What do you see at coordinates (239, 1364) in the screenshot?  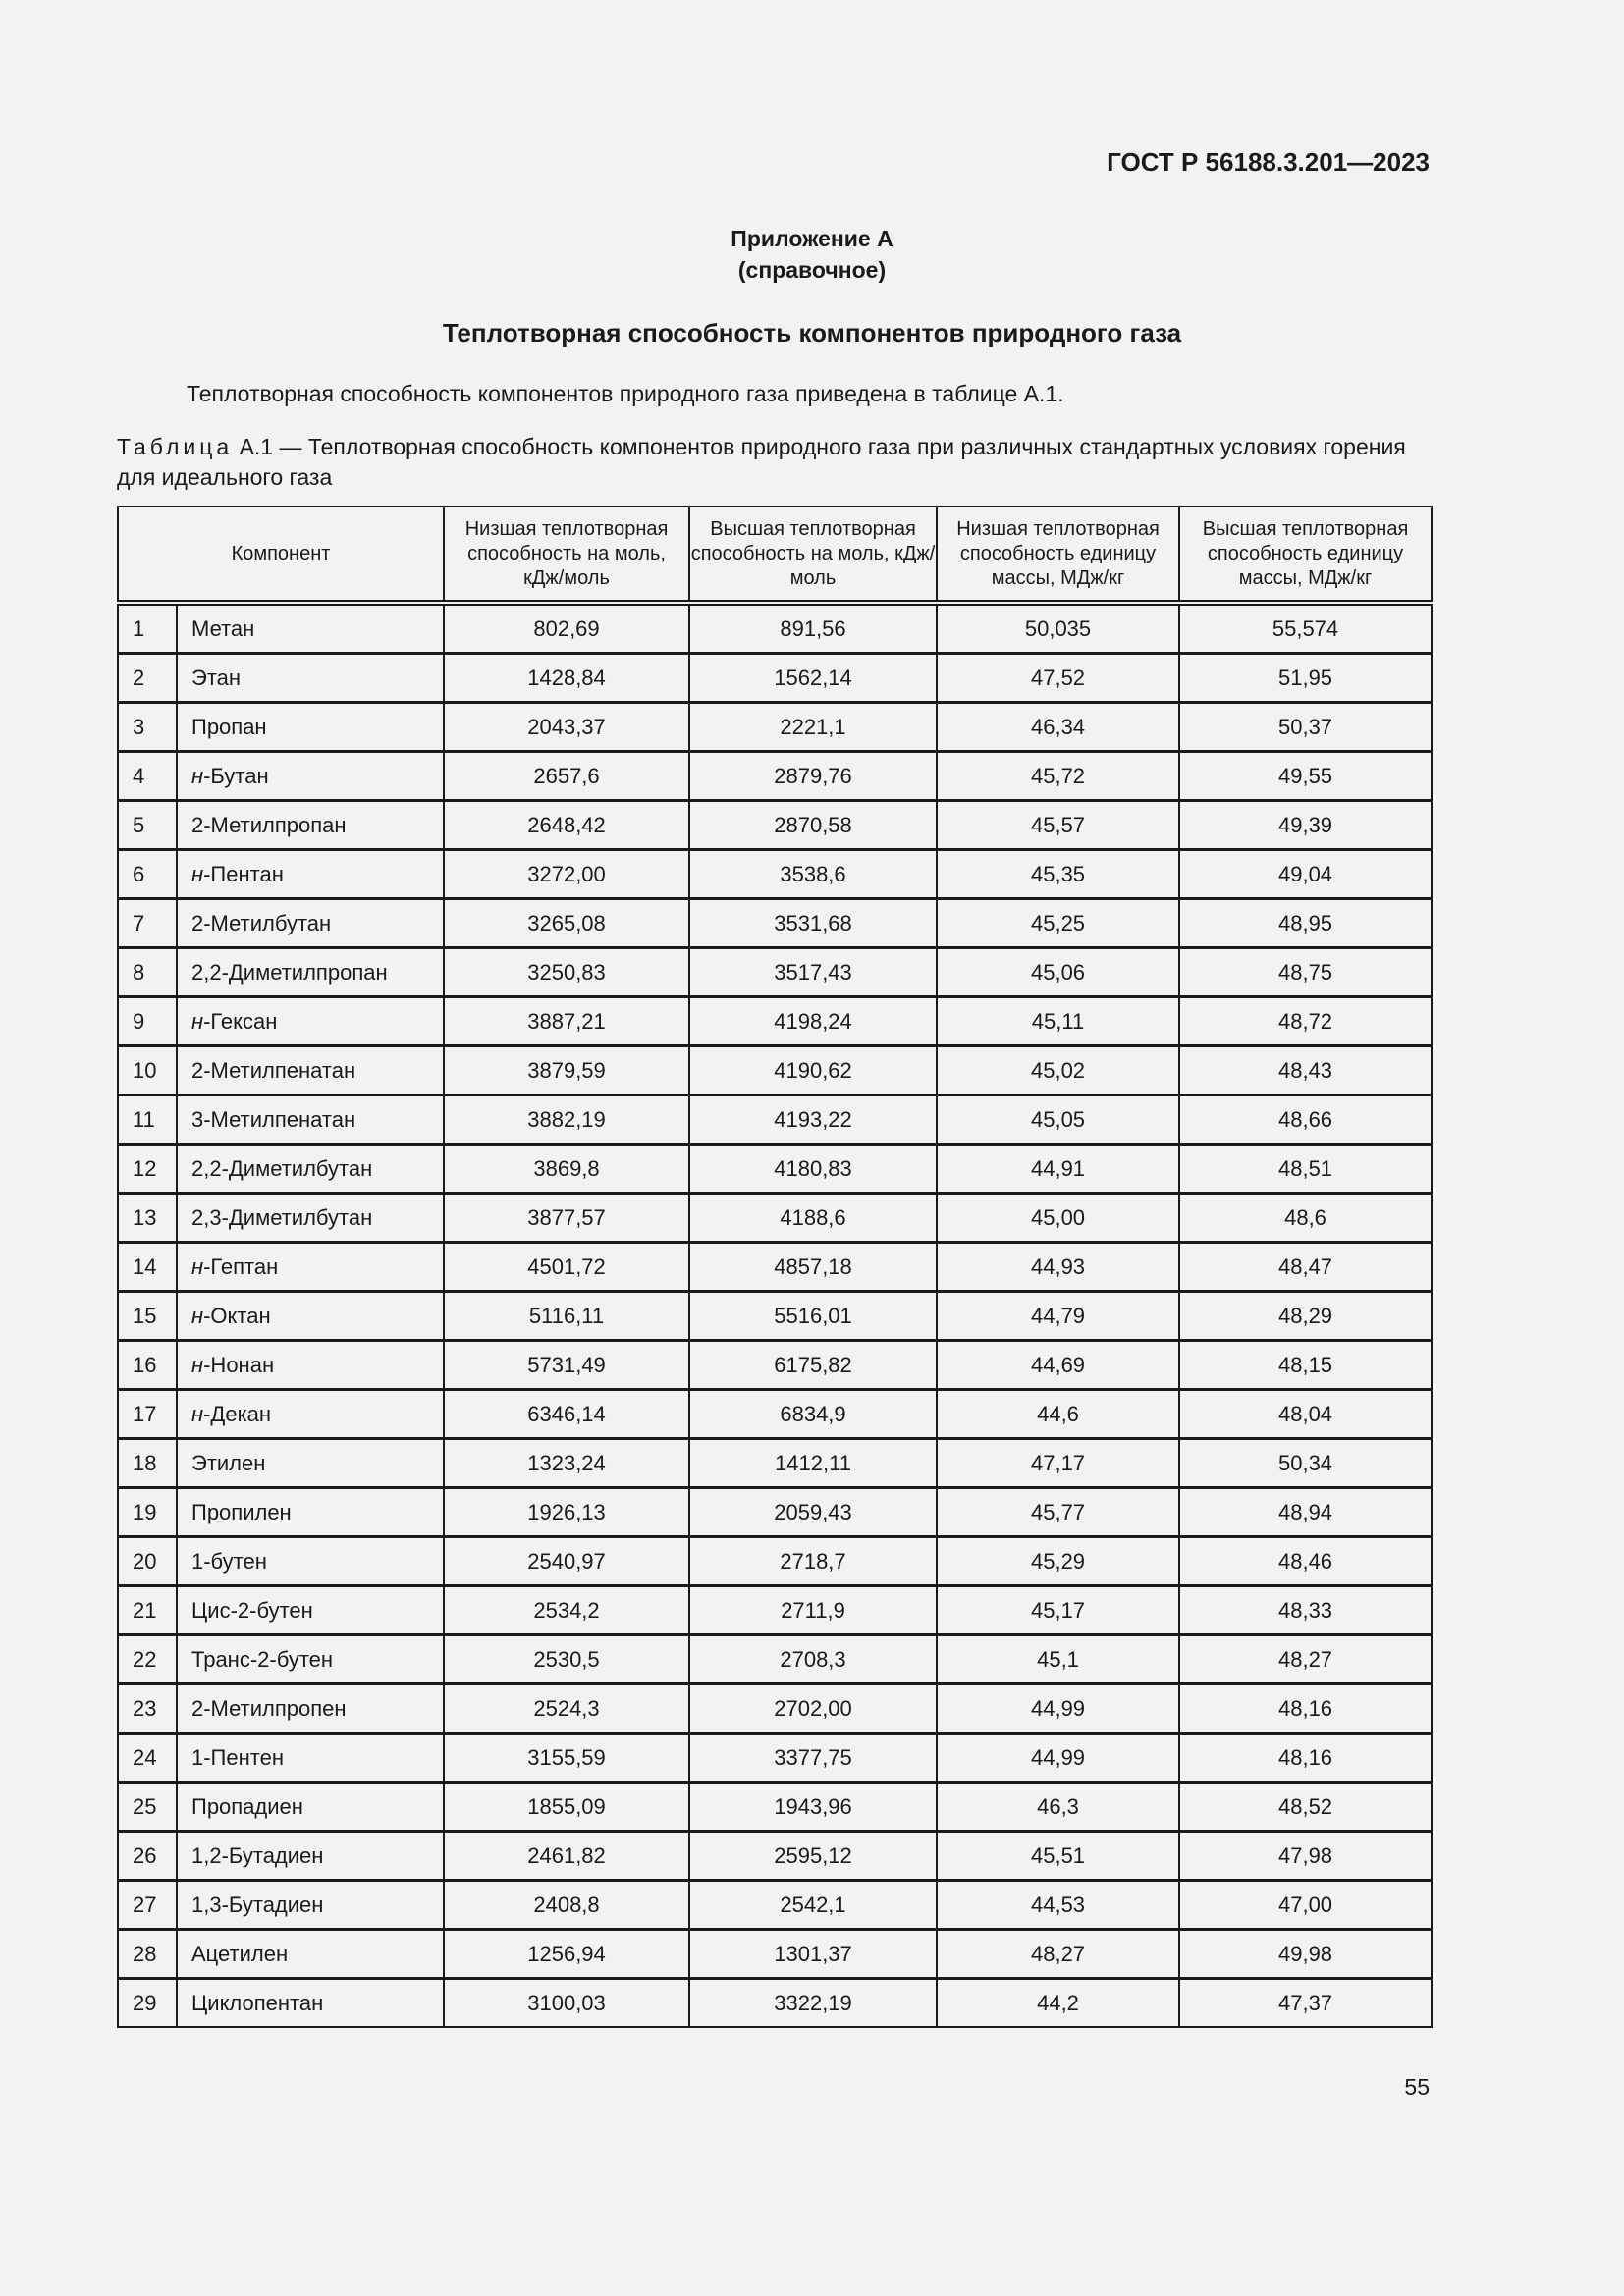 I see `component-name-text: -Нонан` at bounding box center [239, 1364].